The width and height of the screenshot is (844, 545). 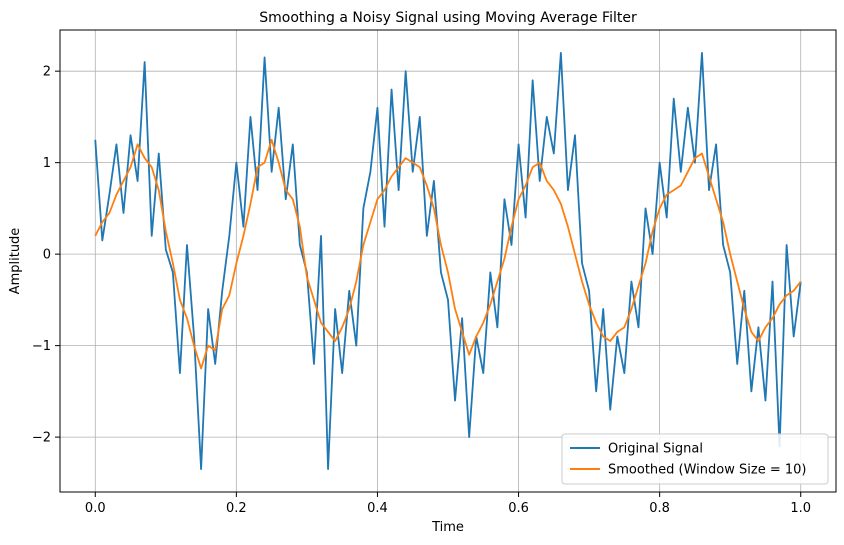 I want to click on legend-label-smoothed: Smoothed (Window Size = 10), so click(x=707, y=470).